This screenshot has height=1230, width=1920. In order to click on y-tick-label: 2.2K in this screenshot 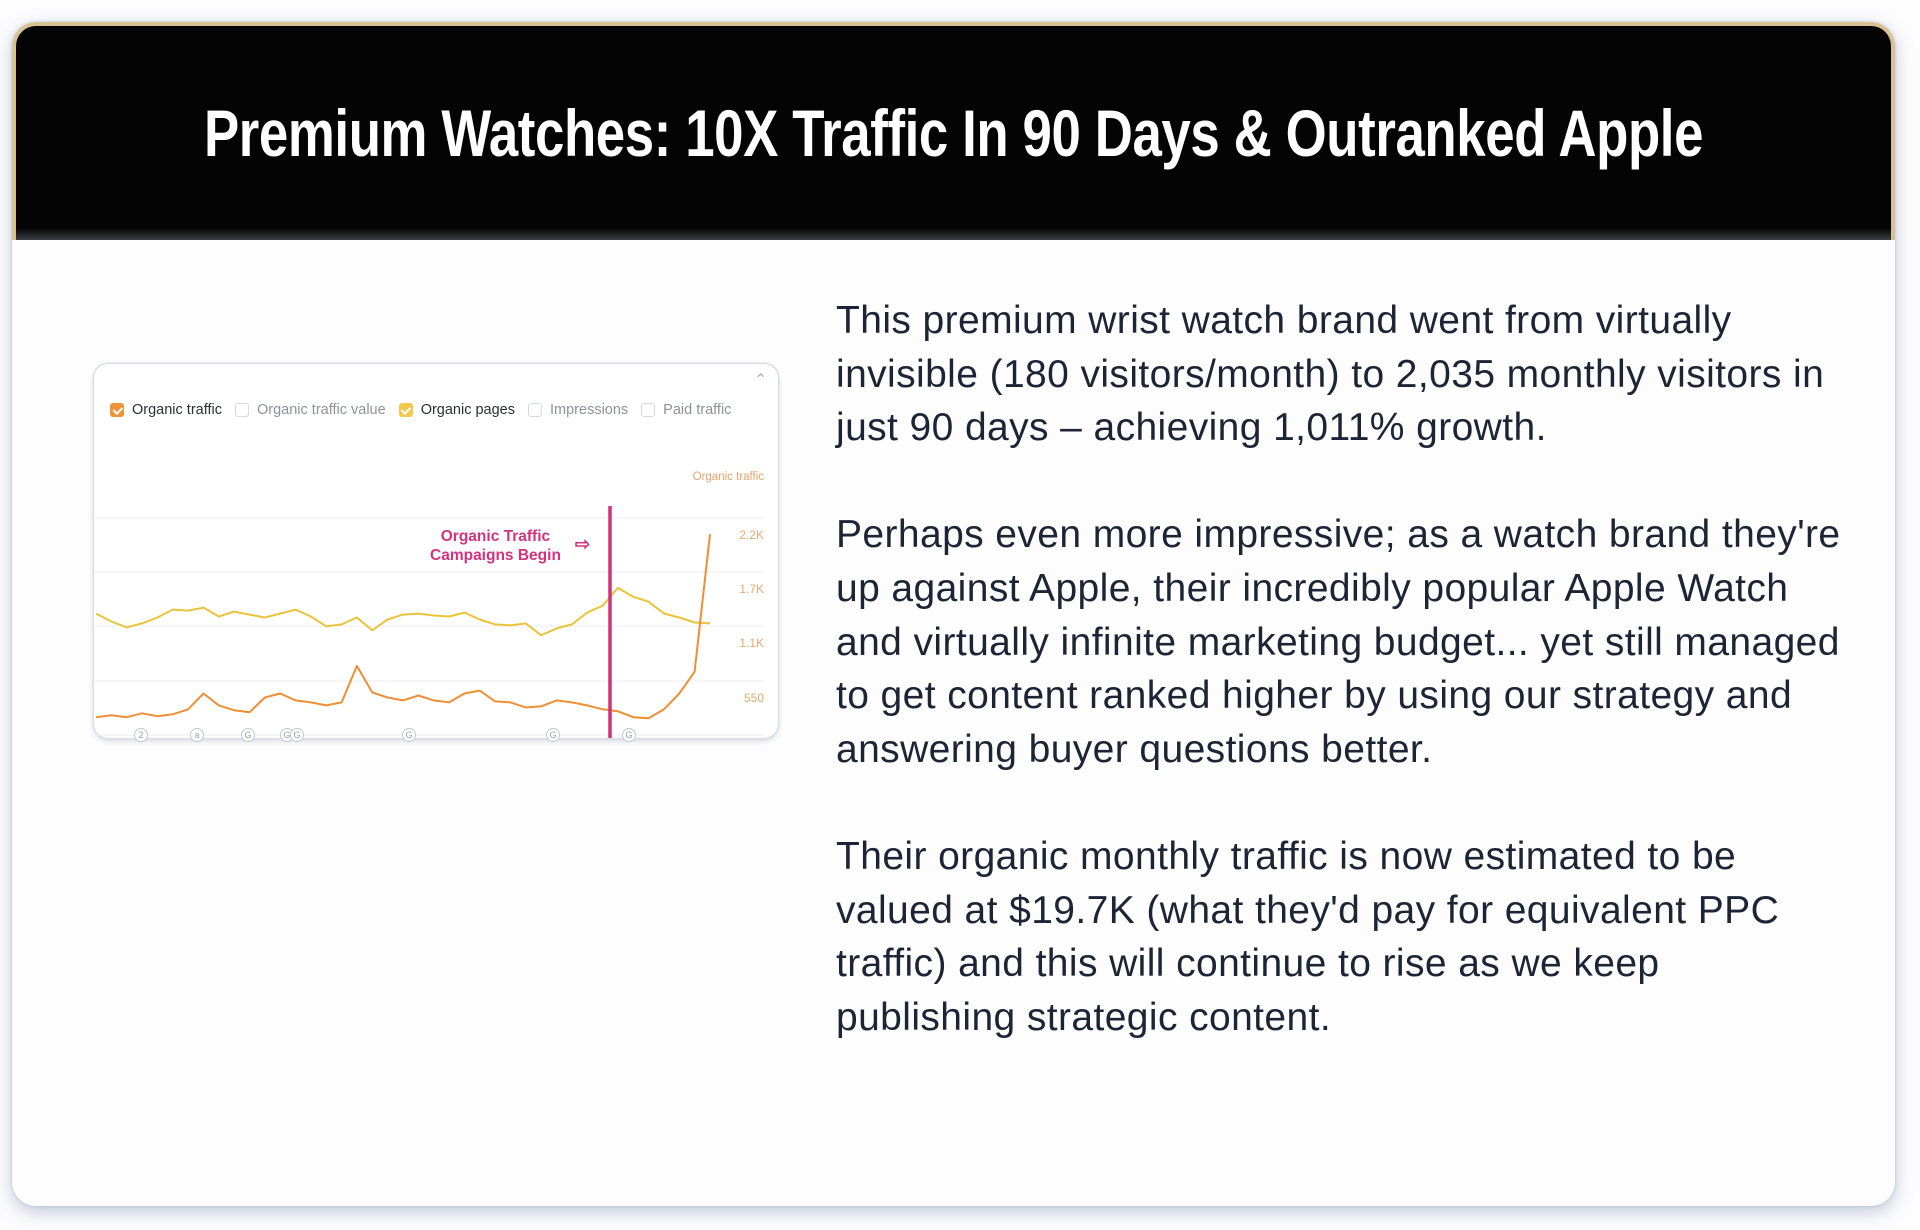, I will do `click(751, 535)`.